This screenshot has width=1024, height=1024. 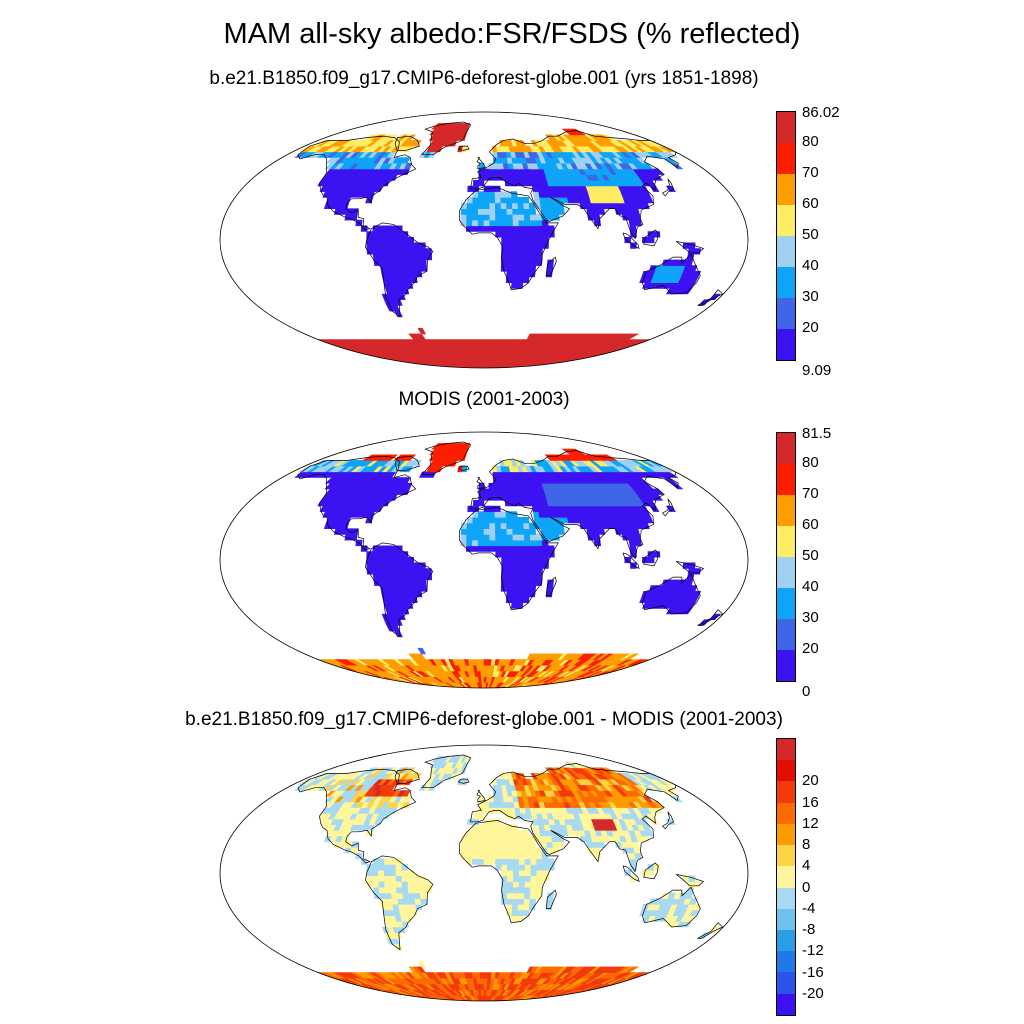 What do you see at coordinates (806, 845) in the screenshot?
I see `colorbar-label: 8` at bounding box center [806, 845].